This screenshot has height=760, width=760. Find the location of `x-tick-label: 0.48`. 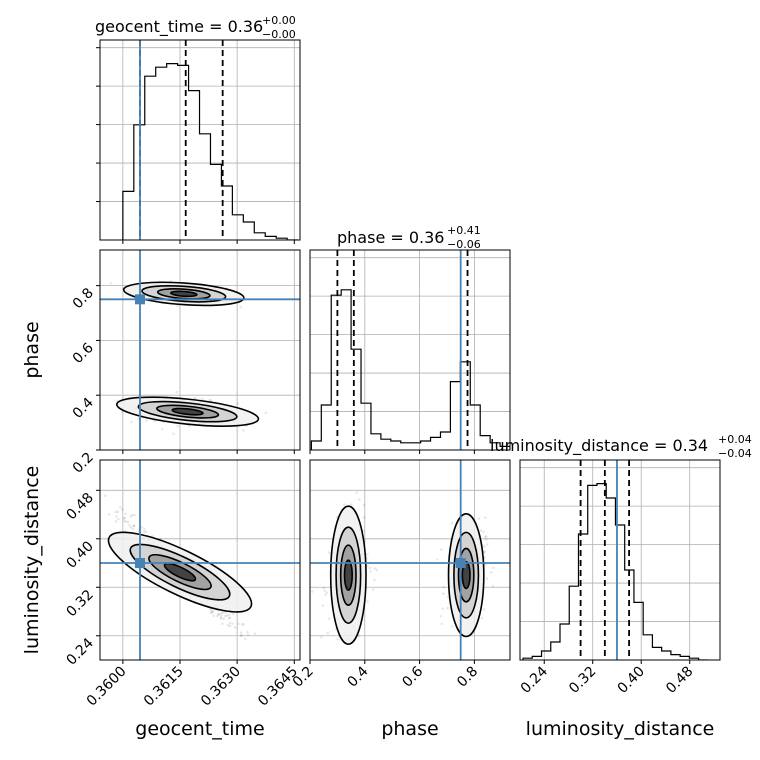

x-tick-label: 0.48 is located at coordinates (679, 680).